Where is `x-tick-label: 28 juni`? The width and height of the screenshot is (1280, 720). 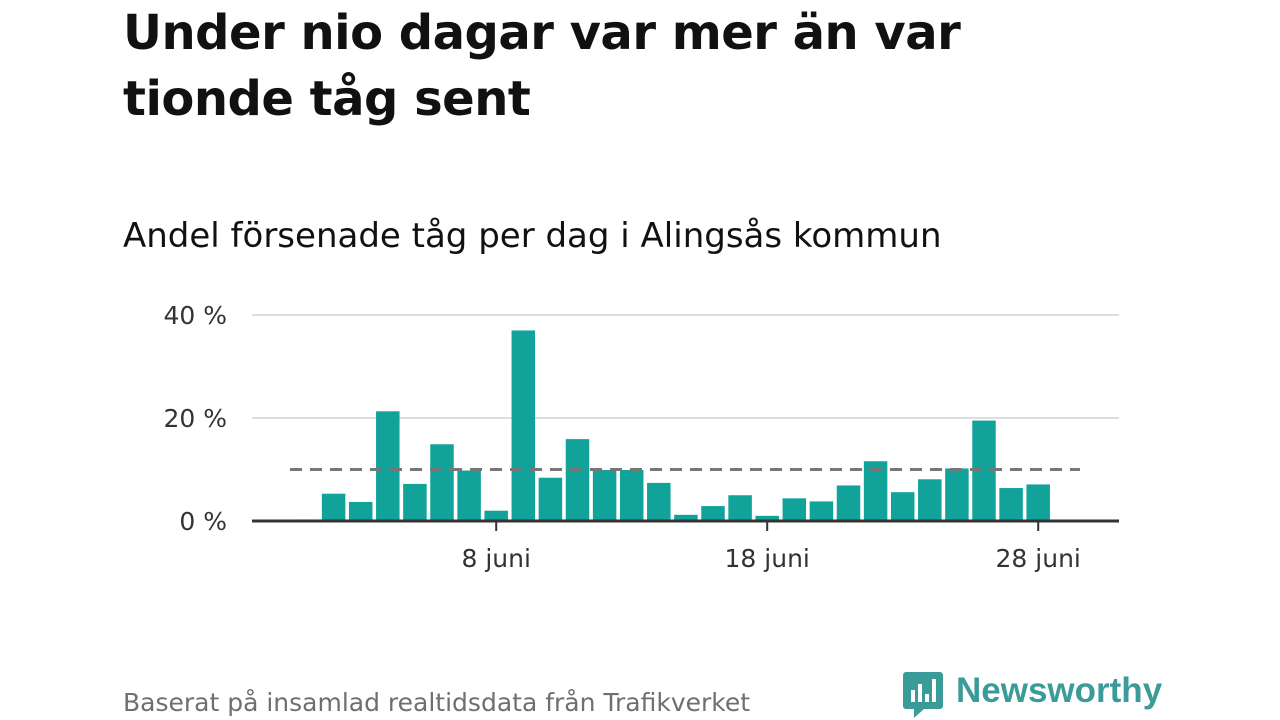
x-tick-label: 28 juni is located at coordinates (1038, 558).